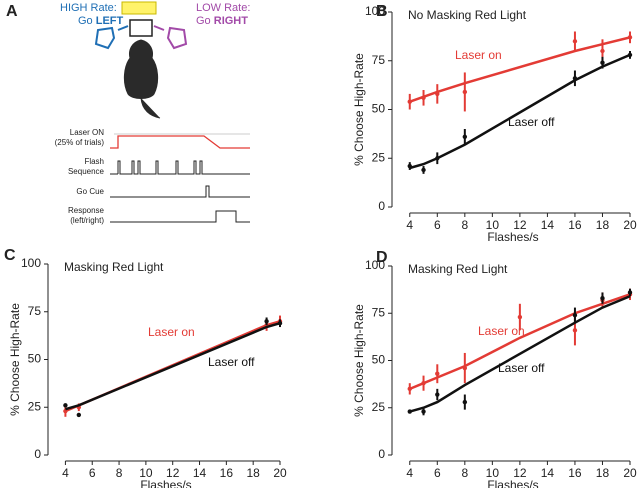 This screenshot has height=488, width=640. Describe the element at coordinates (90, 191) in the screenshot. I see `trace-label: Go Cue` at that location.